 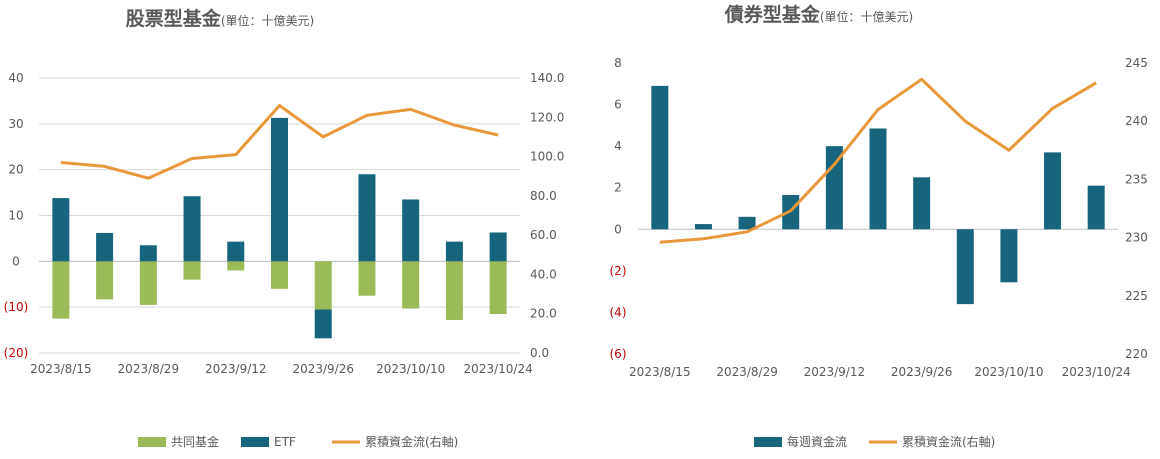 What do you see at coordinates (618, 271) in the screenshot?
I see `y-left-tick-label: (2)` at bounding box center [618, 271].